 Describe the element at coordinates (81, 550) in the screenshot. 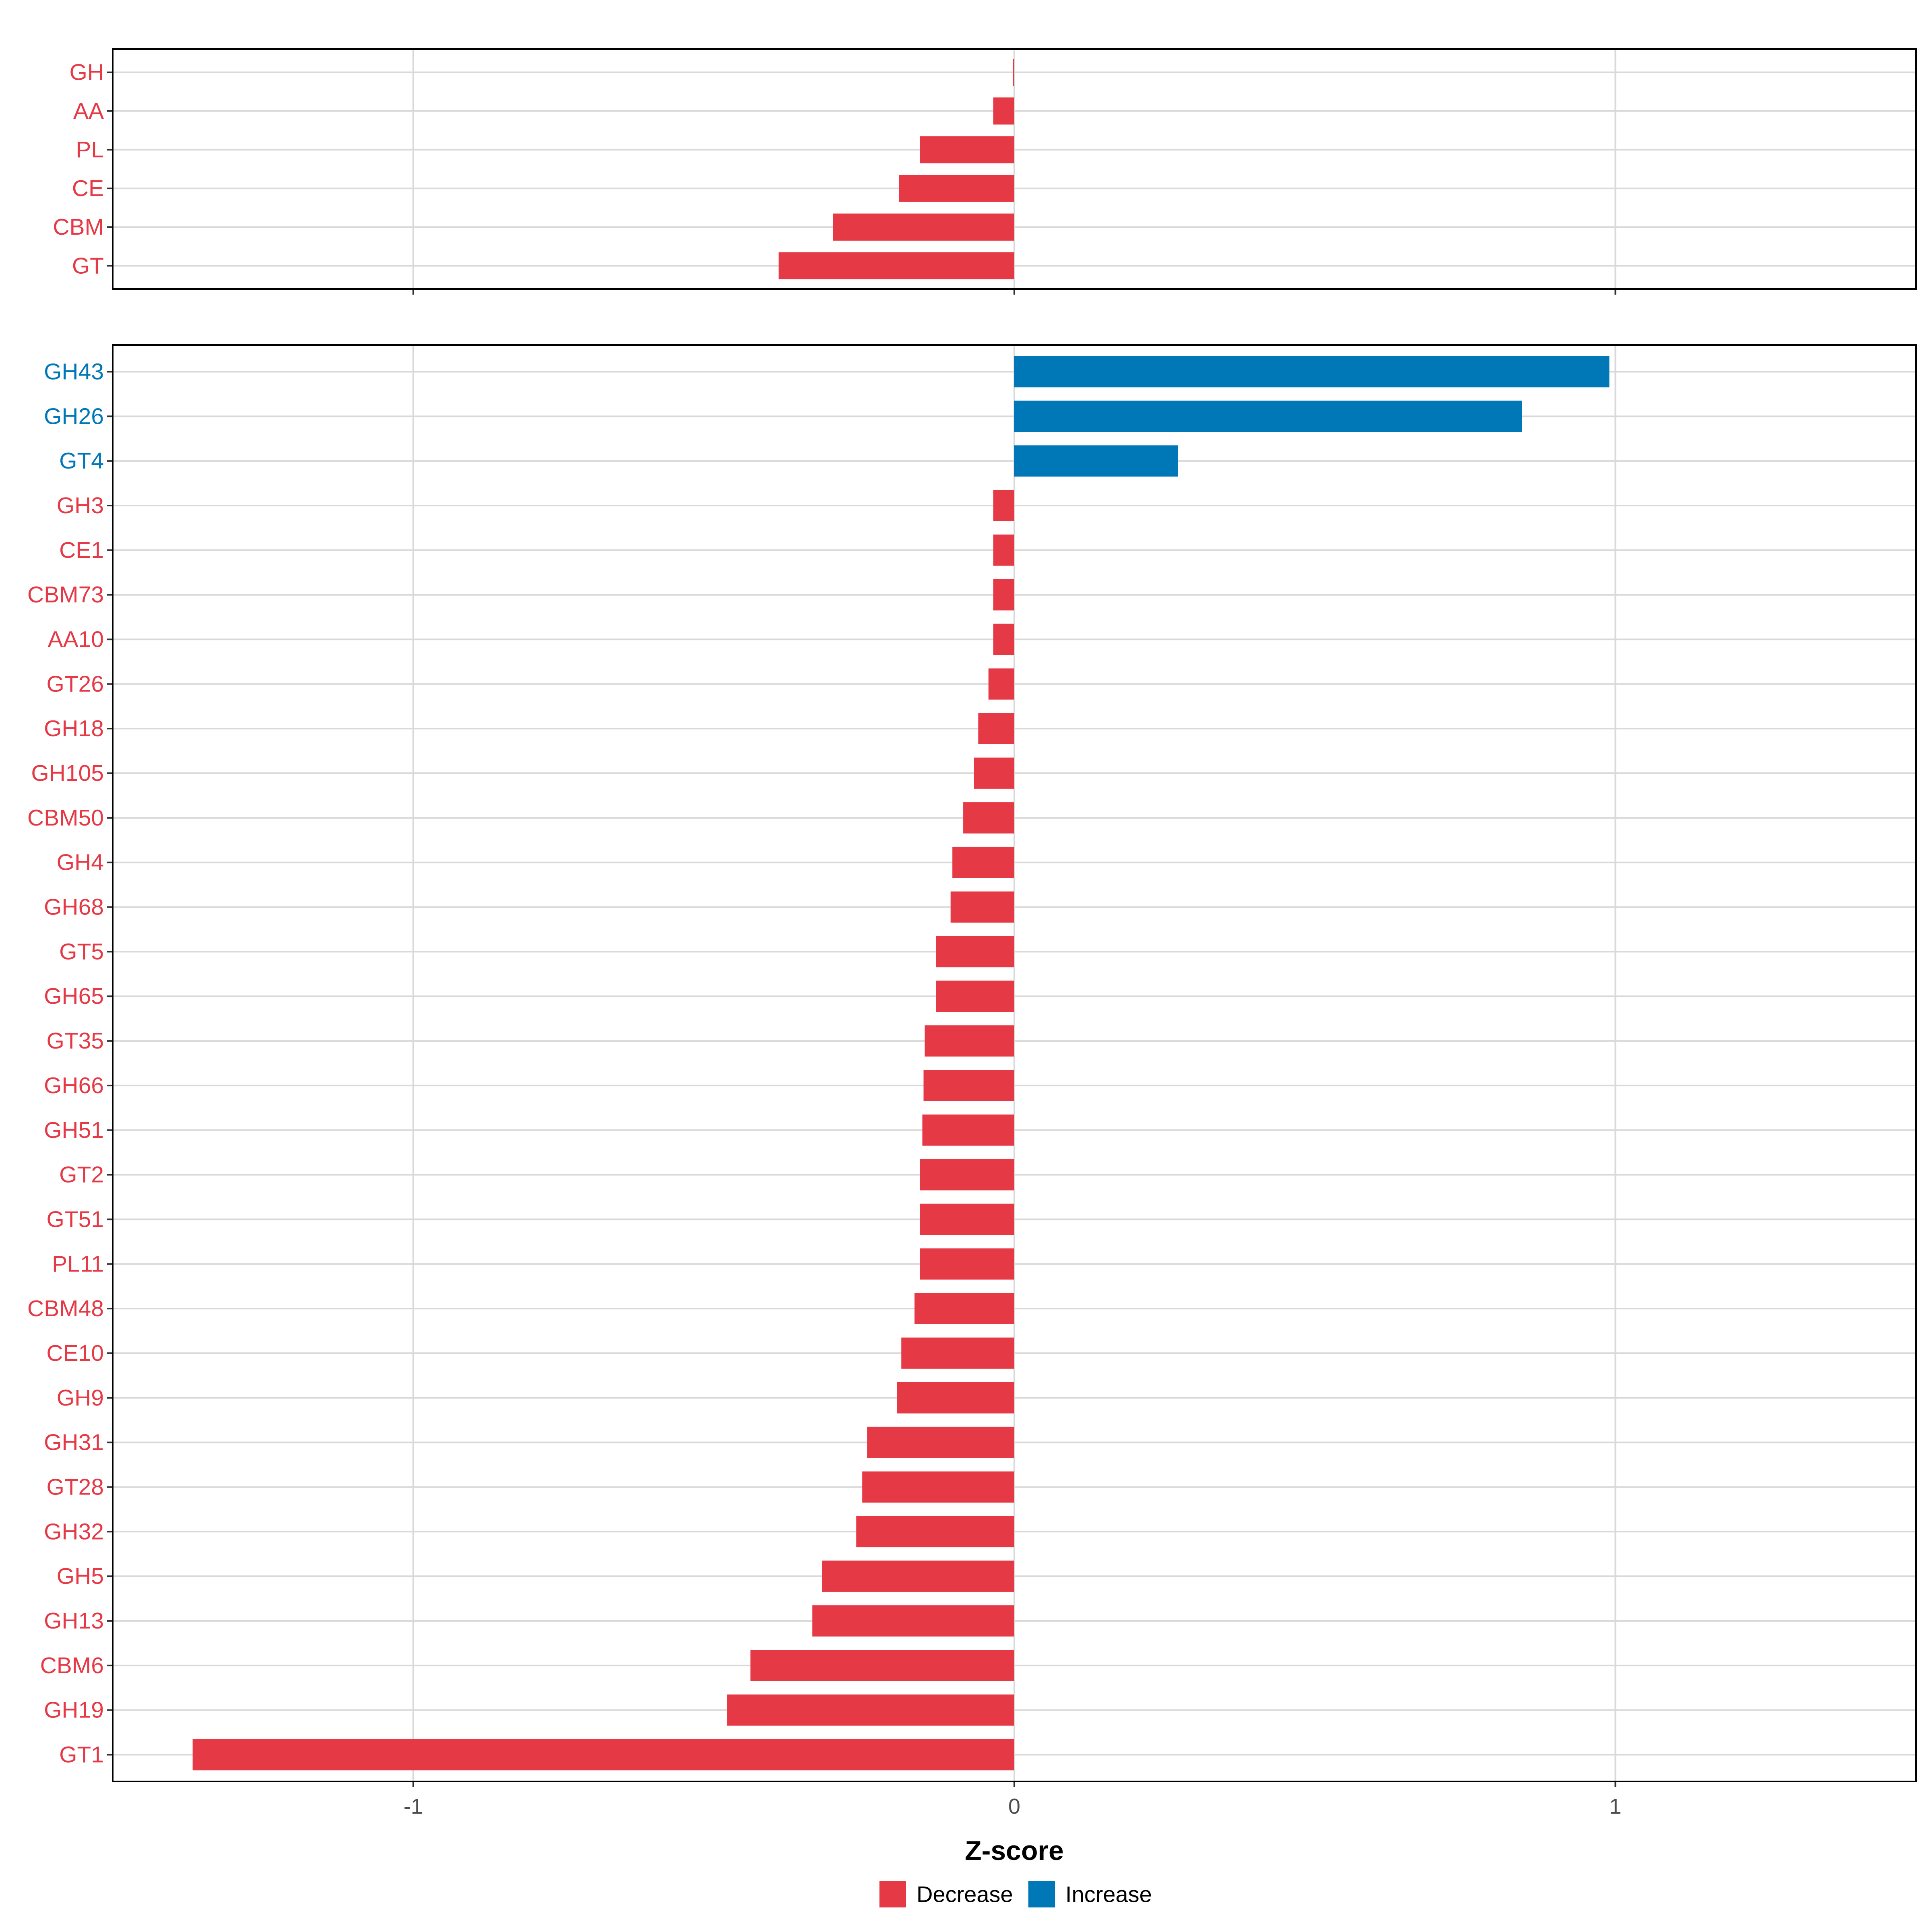

I see `category-label: CE1` at that location.